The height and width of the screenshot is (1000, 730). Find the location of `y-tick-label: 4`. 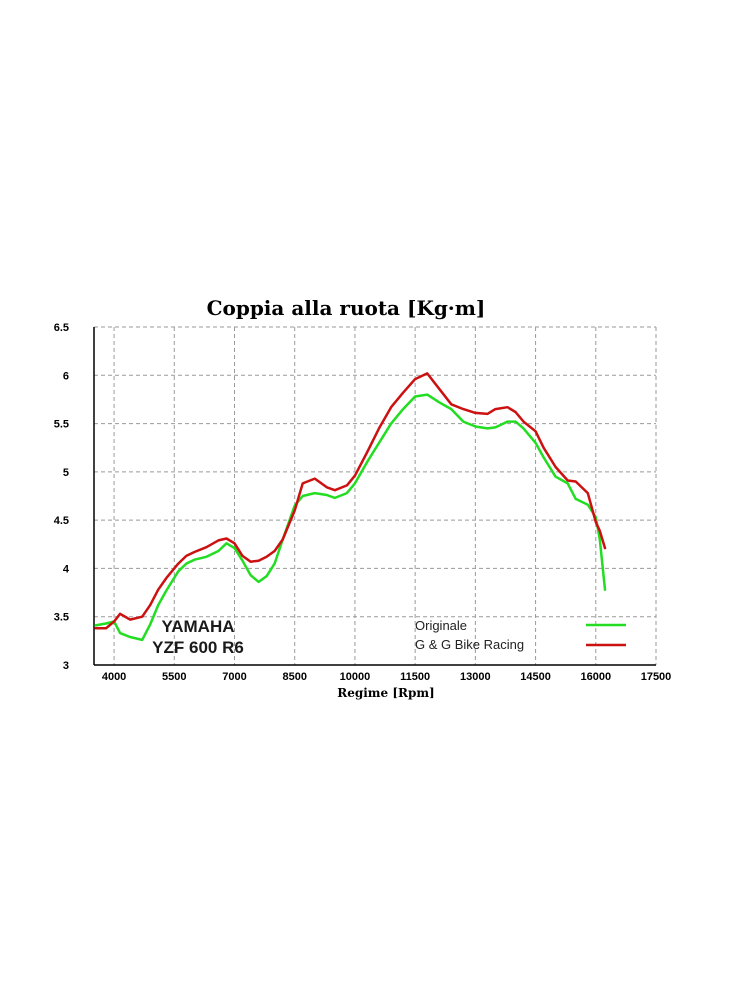

y-tick-label: 4 is located at coordinates (66, 569).